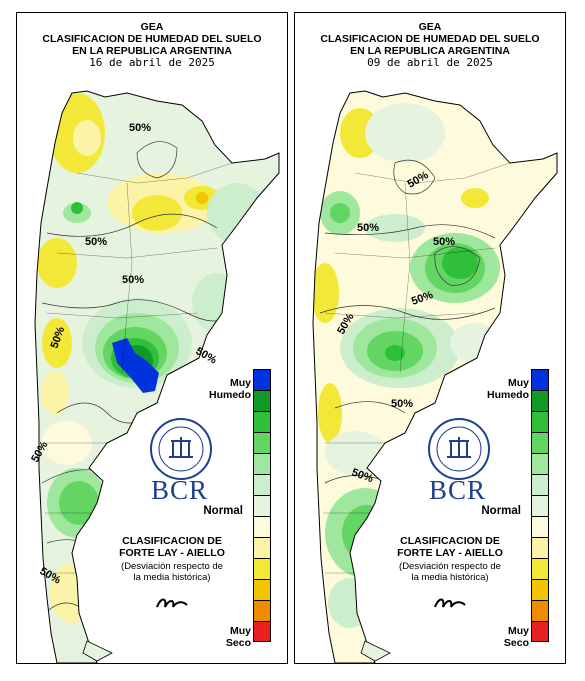  What do you see at coordinates (152, 62) in the screenshot?
I see `header-date: 16 de abril de 2025` at bounding box center [152, 62].